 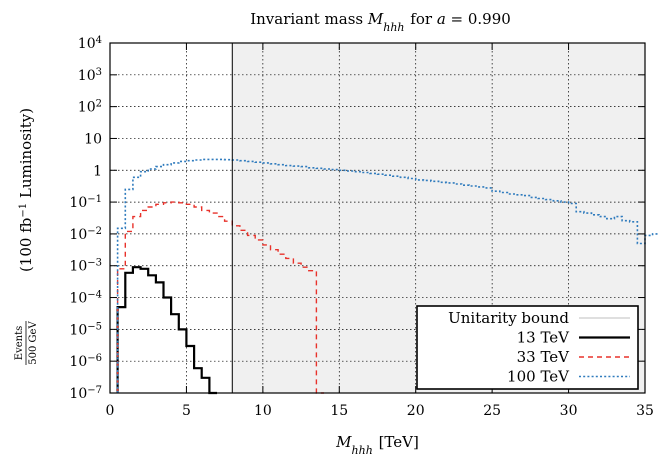 What do you see at coordinates (85, 394) in the screenshot?
I see `y-tick-label: 10⁻⁷` at bounding box center [85, 394].